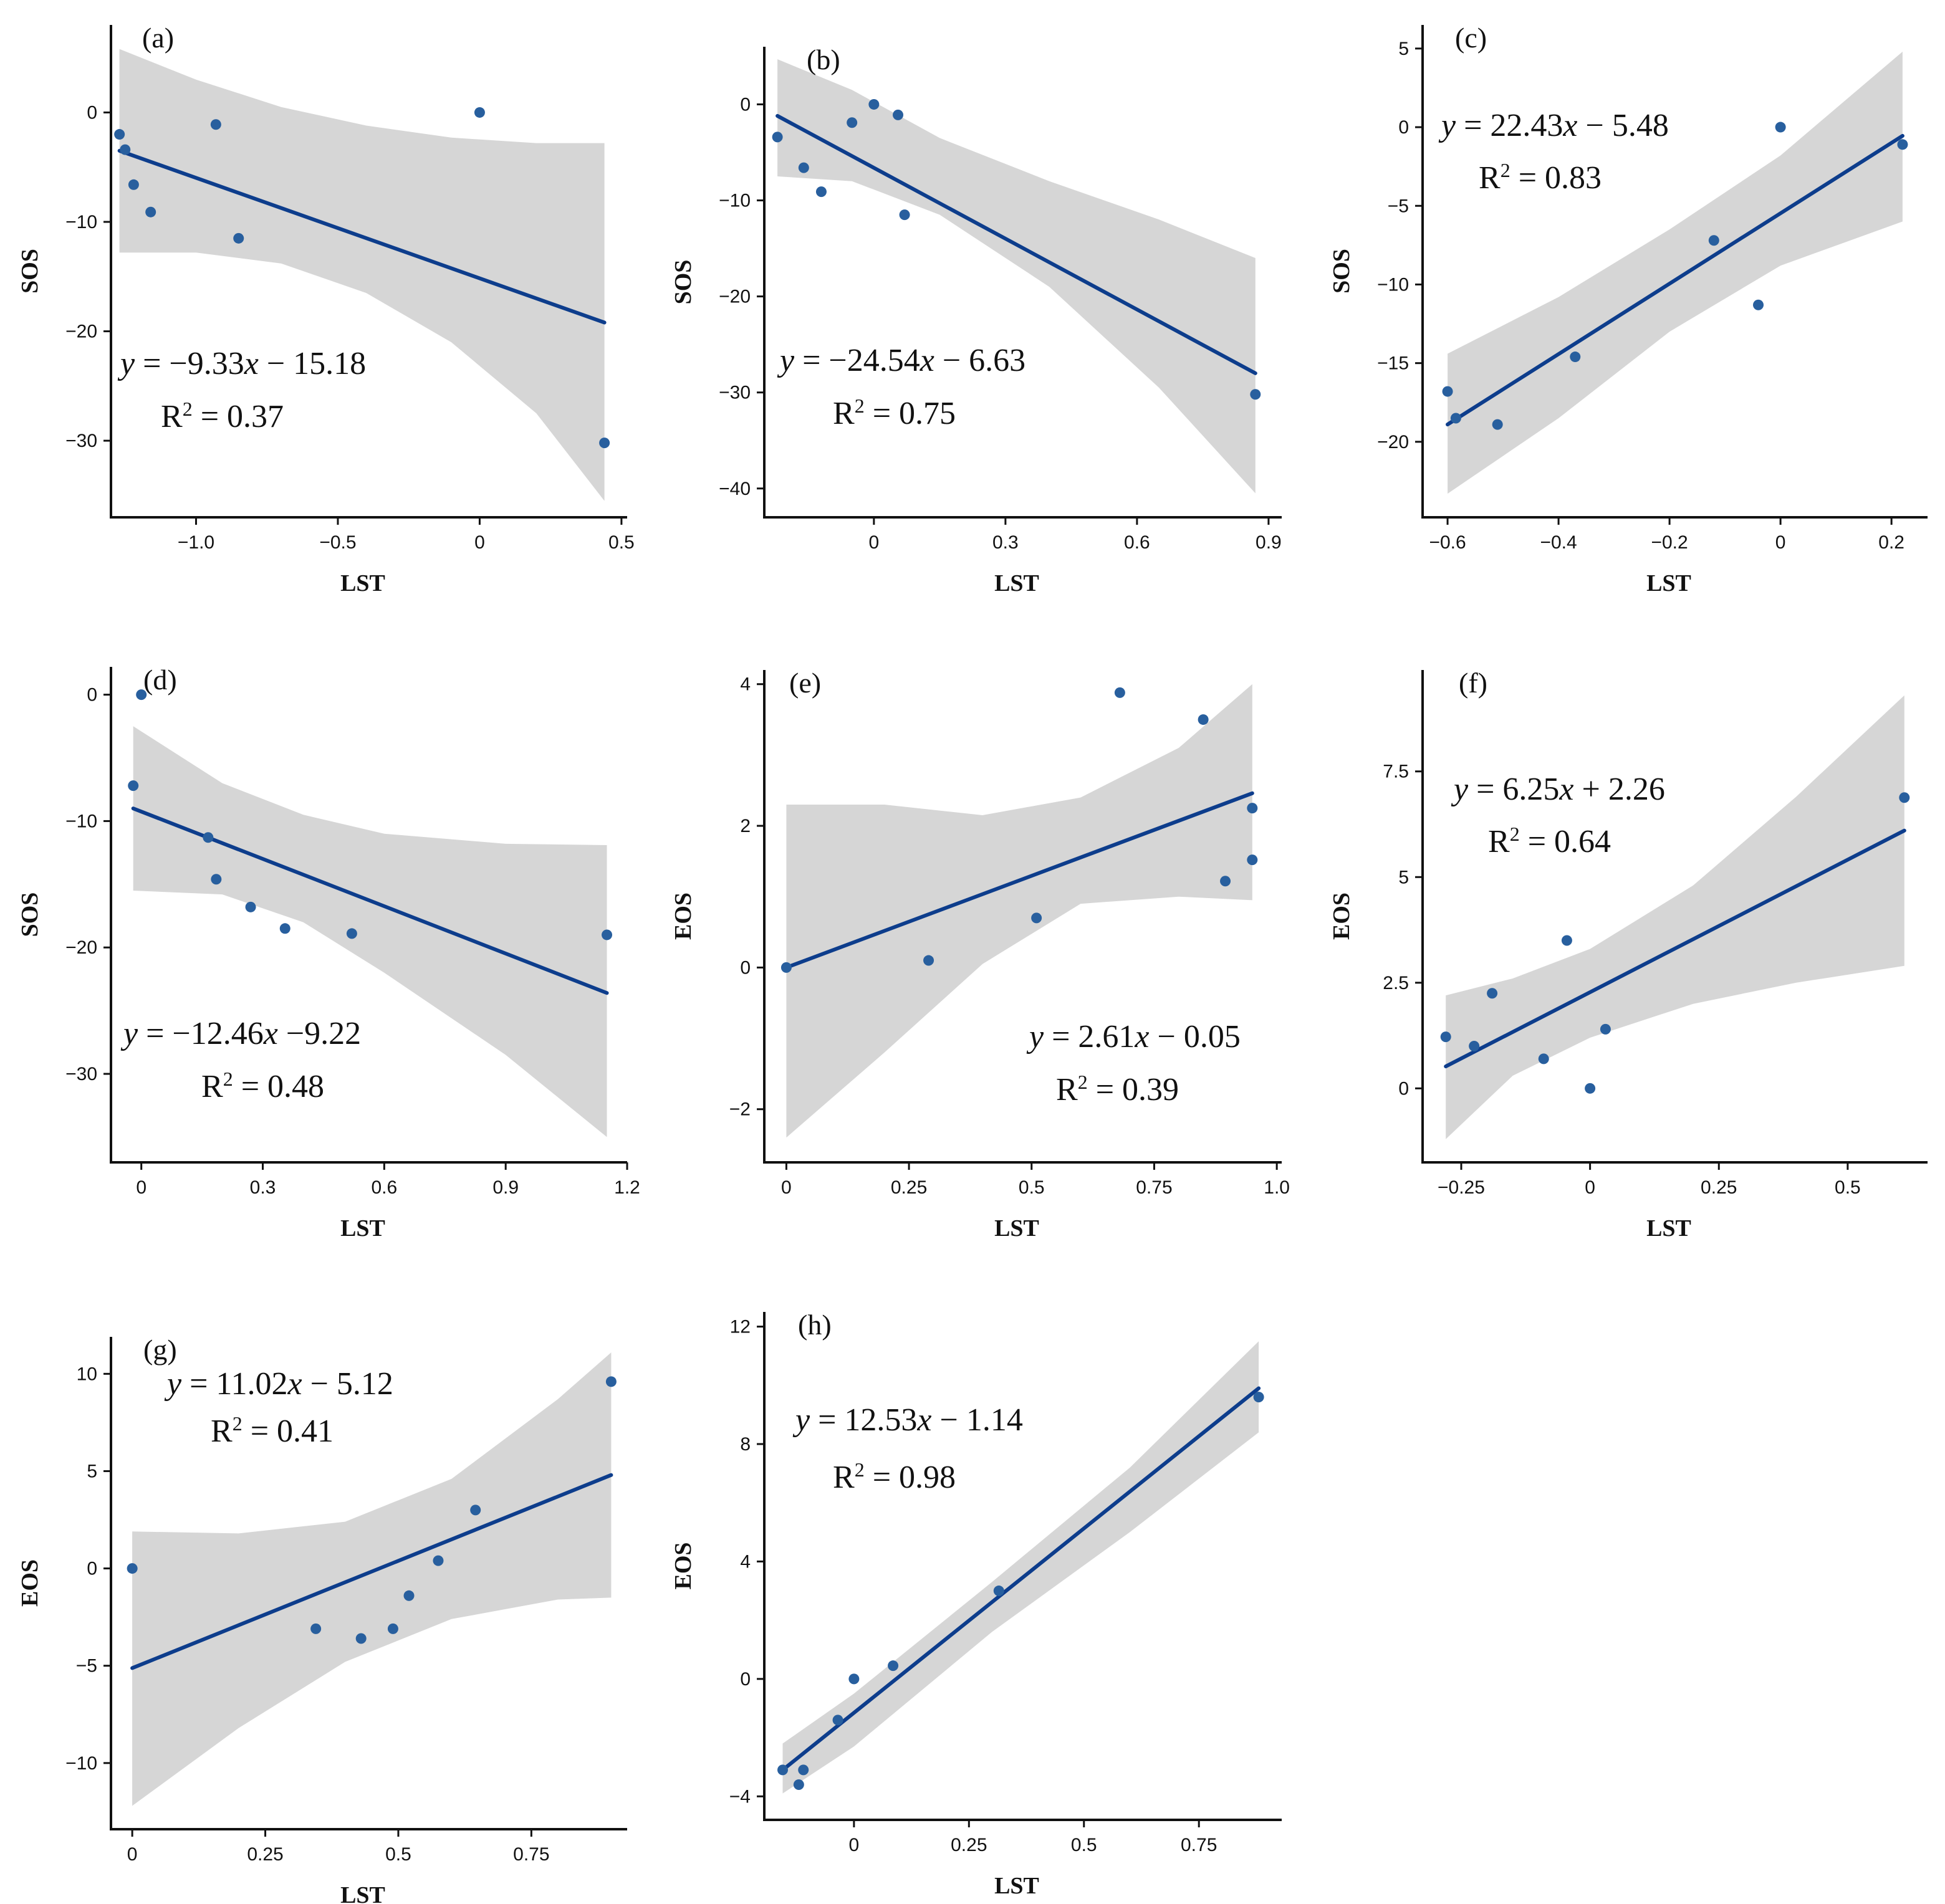 The image size is (1945, 1904). Describe the element at coordinates (1133, 1037) in the screenshot. I see `regression-equation: y = 2.61x − 0.05` at that location.